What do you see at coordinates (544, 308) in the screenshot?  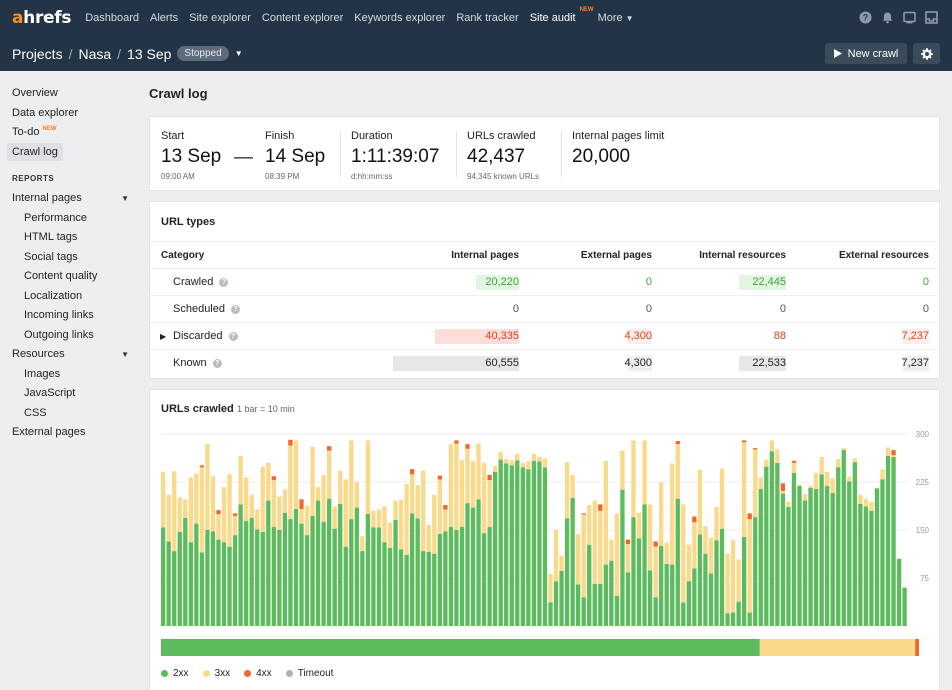 I see `table-row: Scheduled? 0 0 0 0` at bounding box center [544, 308].